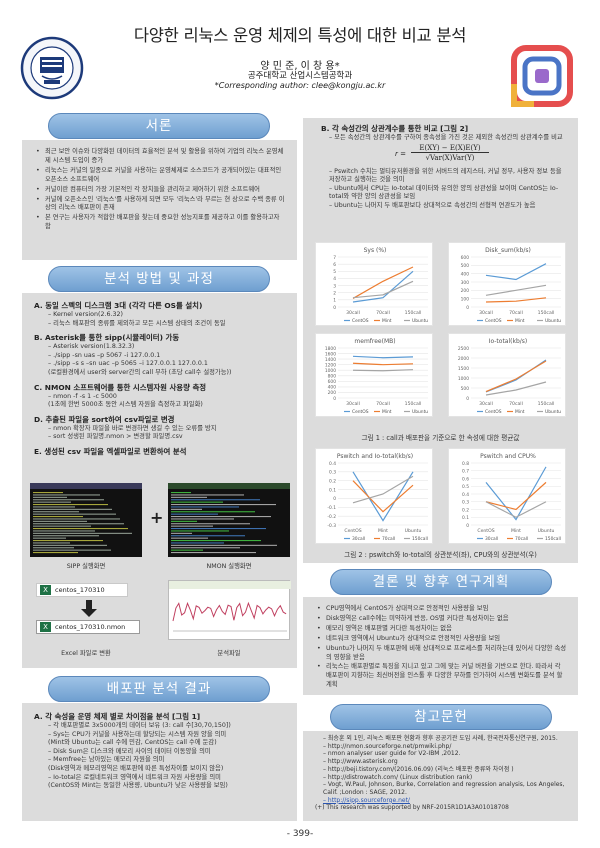 The width and height of the screenshot is (600, 848). Describe the element at coordinates (110, 451) in the screenshot. I see `method-step-heading: E. 생성된 csv 파일을 엑셀파일로 변환하여 분석` at that location.